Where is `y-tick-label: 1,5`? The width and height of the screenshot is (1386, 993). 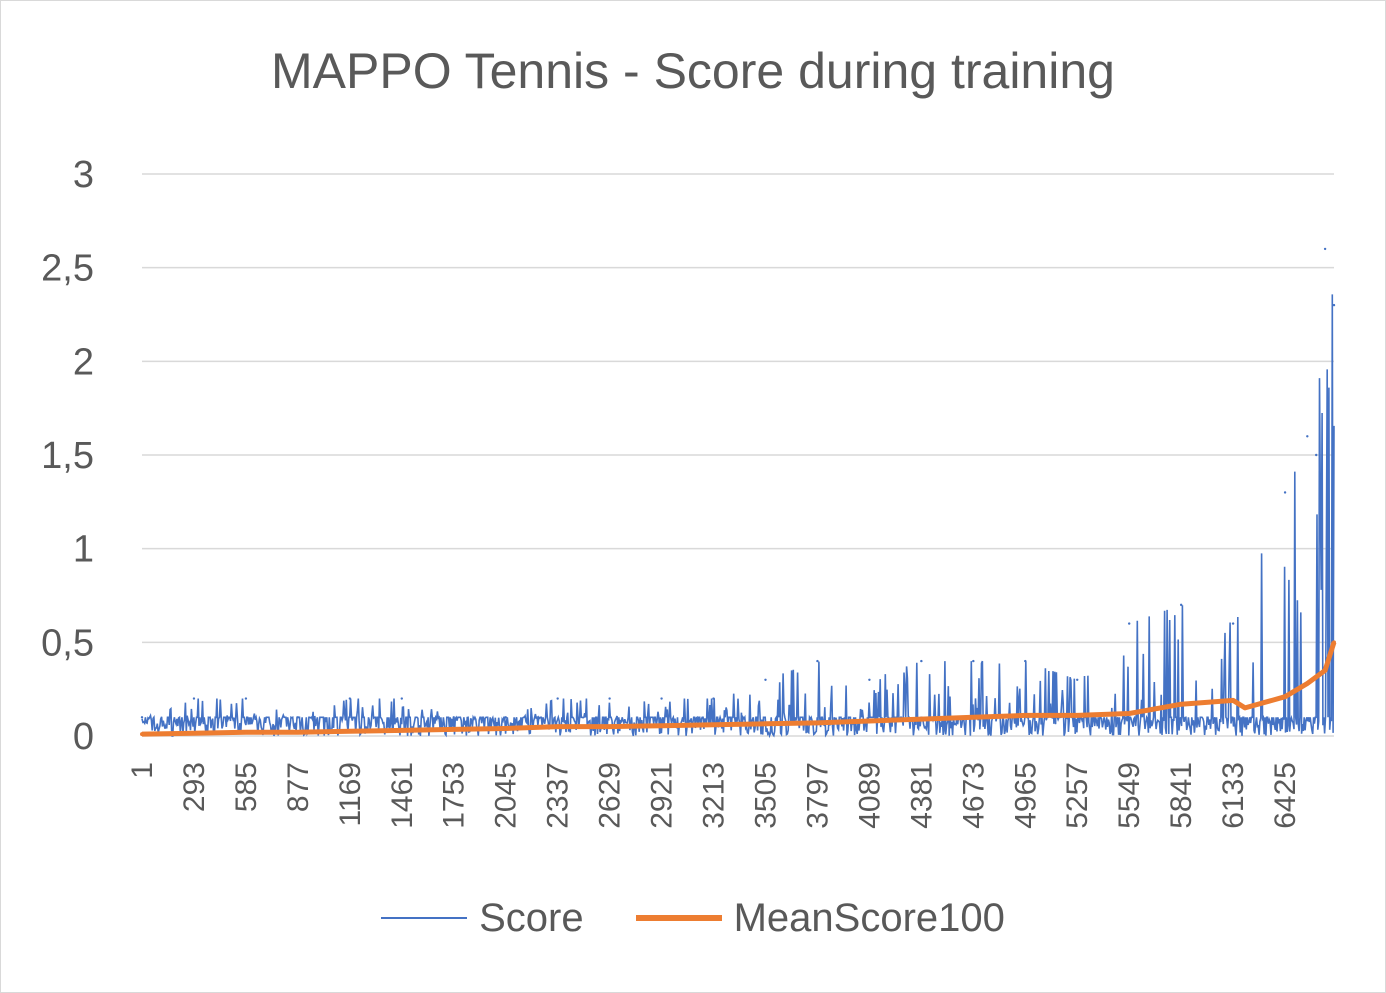
y-tick-label: 1,5 is located at coordinates (67, 456).